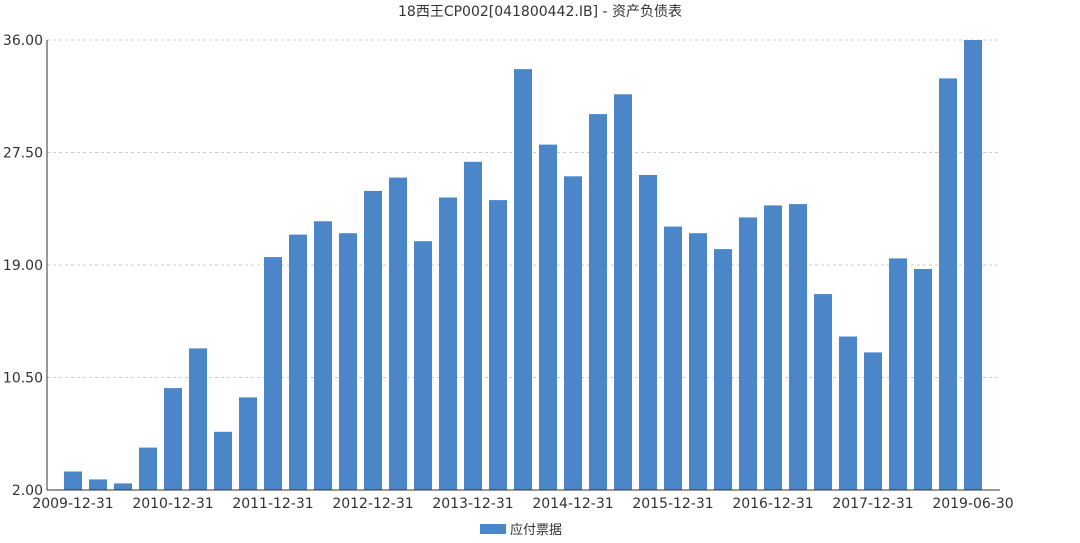  What do you see at coordinates (493, 529) in the screenshot?
I see `legend-swatch` at bounding box center [493, 529].